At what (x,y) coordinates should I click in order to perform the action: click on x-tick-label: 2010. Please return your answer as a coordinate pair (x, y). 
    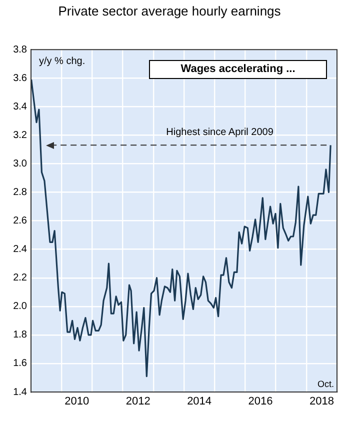
    Looking at the image, I should click on (77, 402).